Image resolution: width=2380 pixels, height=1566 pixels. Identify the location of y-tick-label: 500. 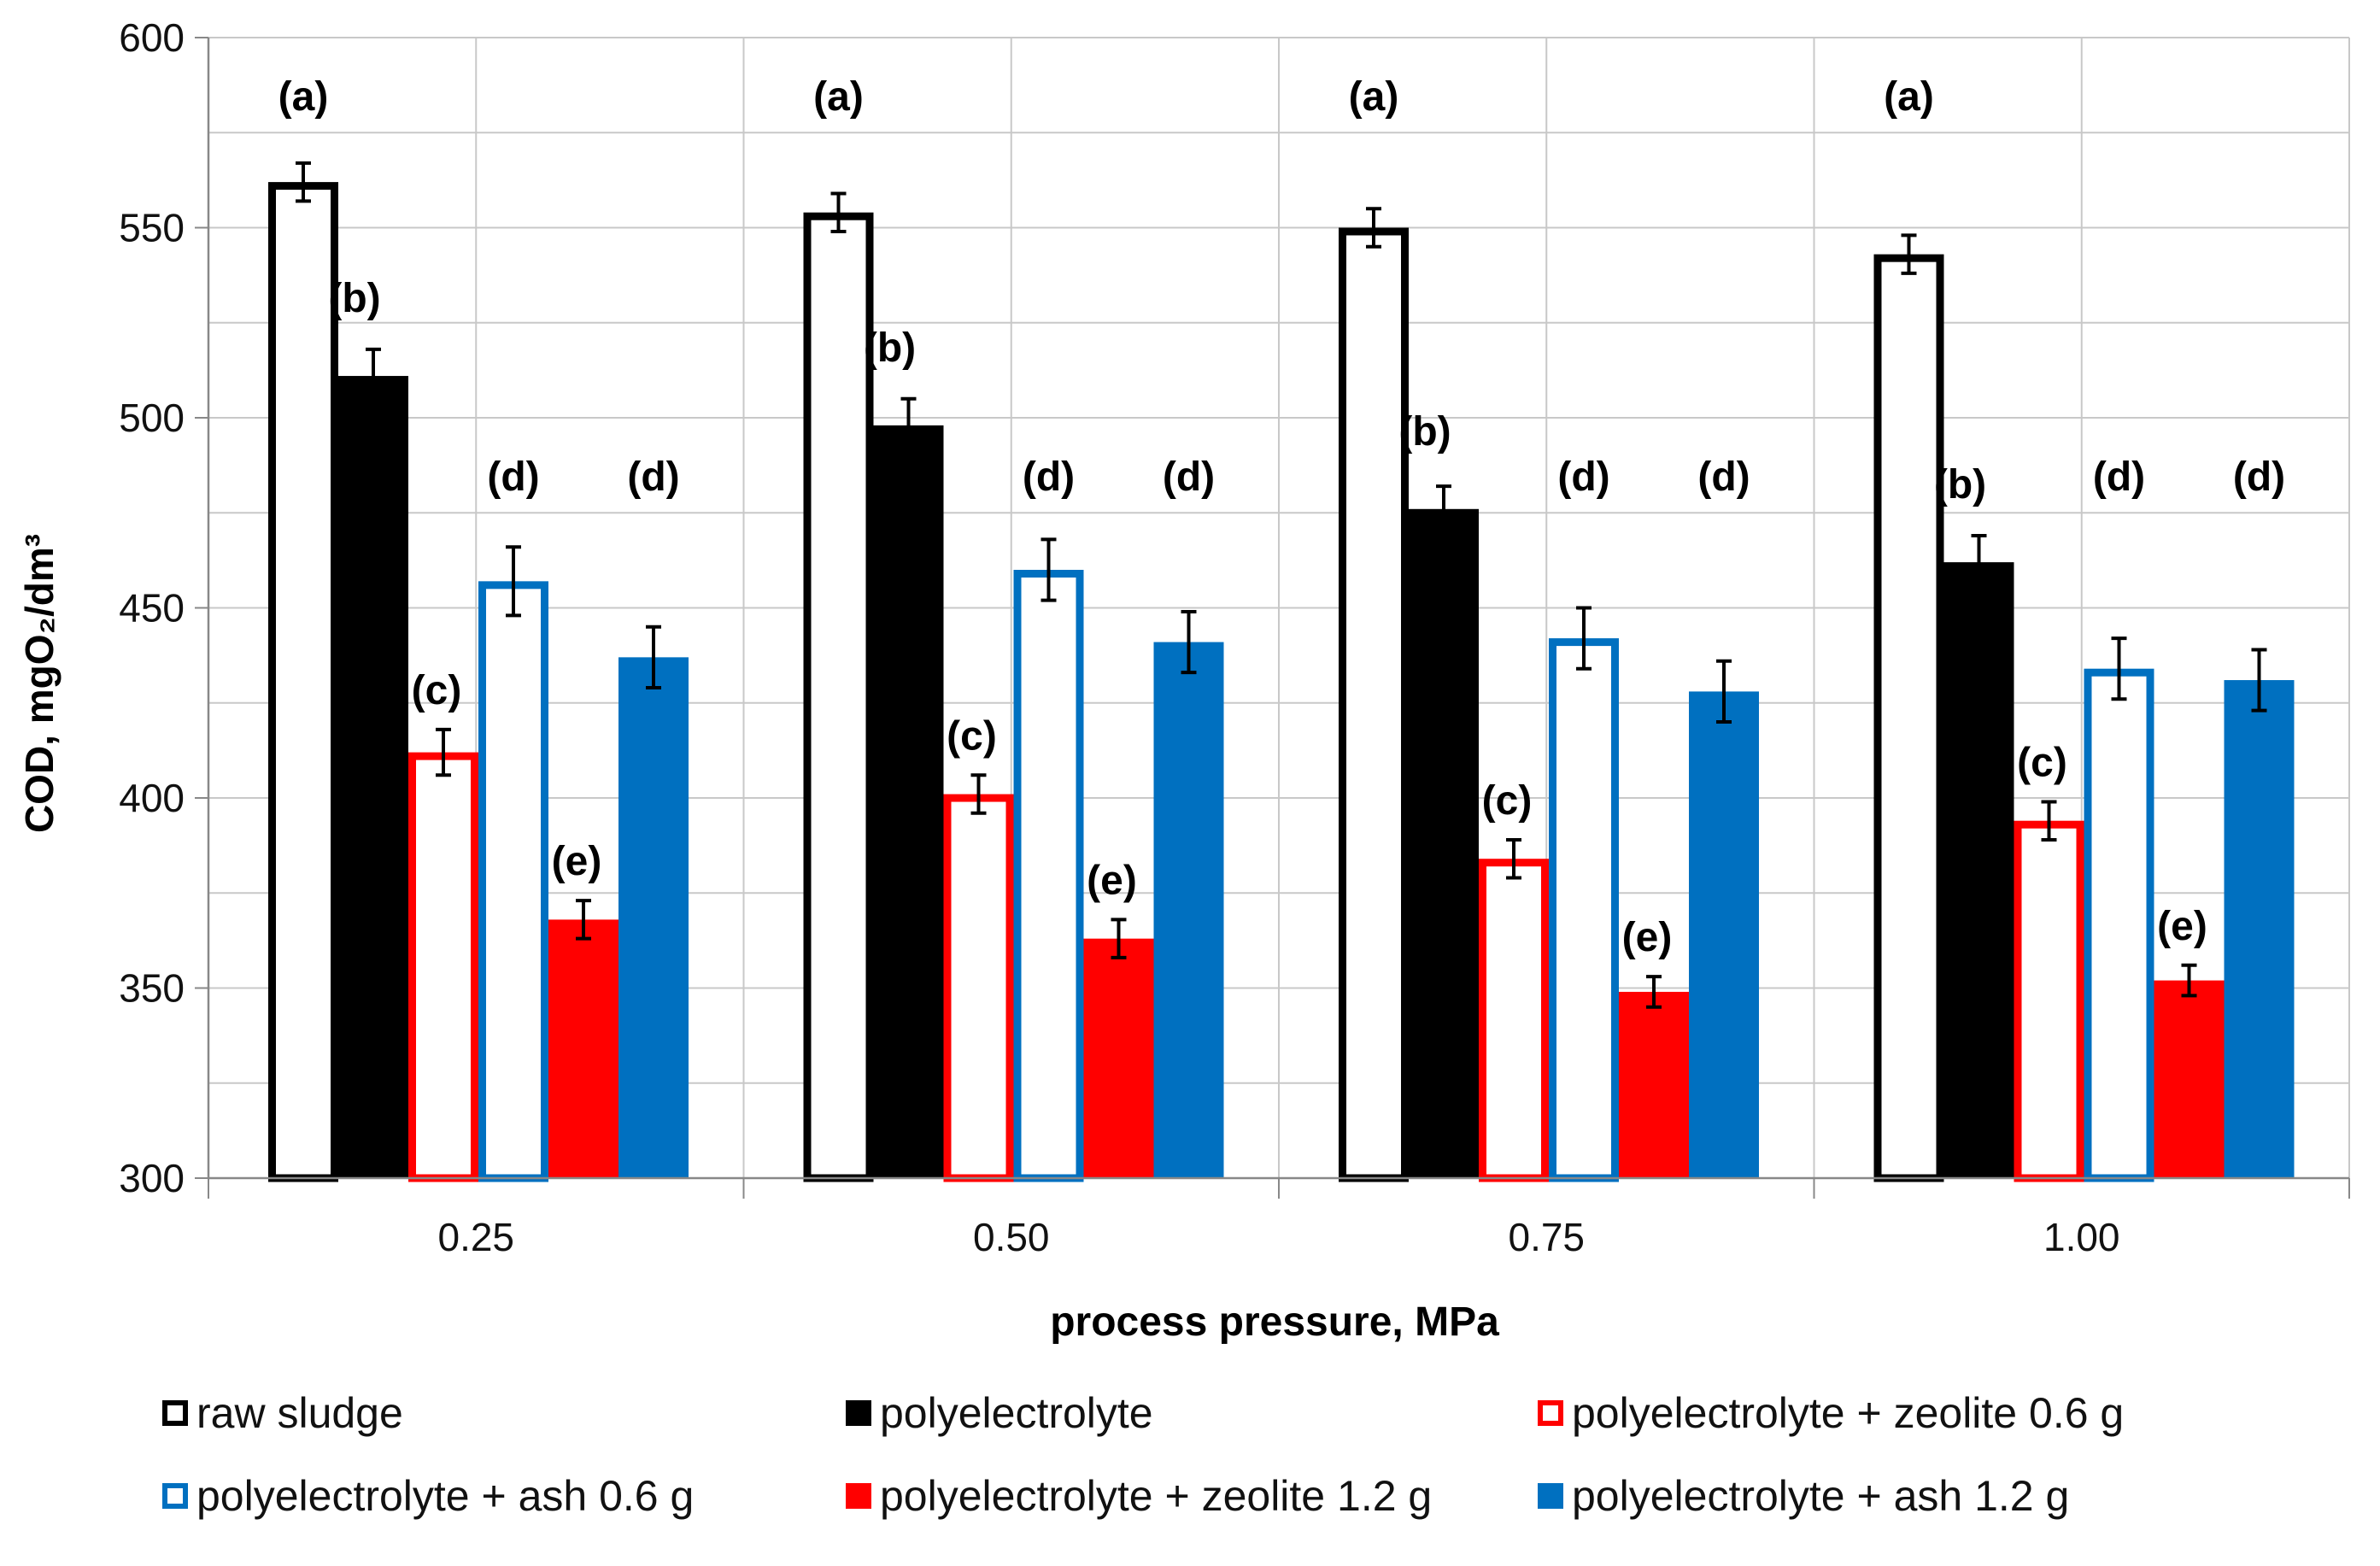
(152, 418).